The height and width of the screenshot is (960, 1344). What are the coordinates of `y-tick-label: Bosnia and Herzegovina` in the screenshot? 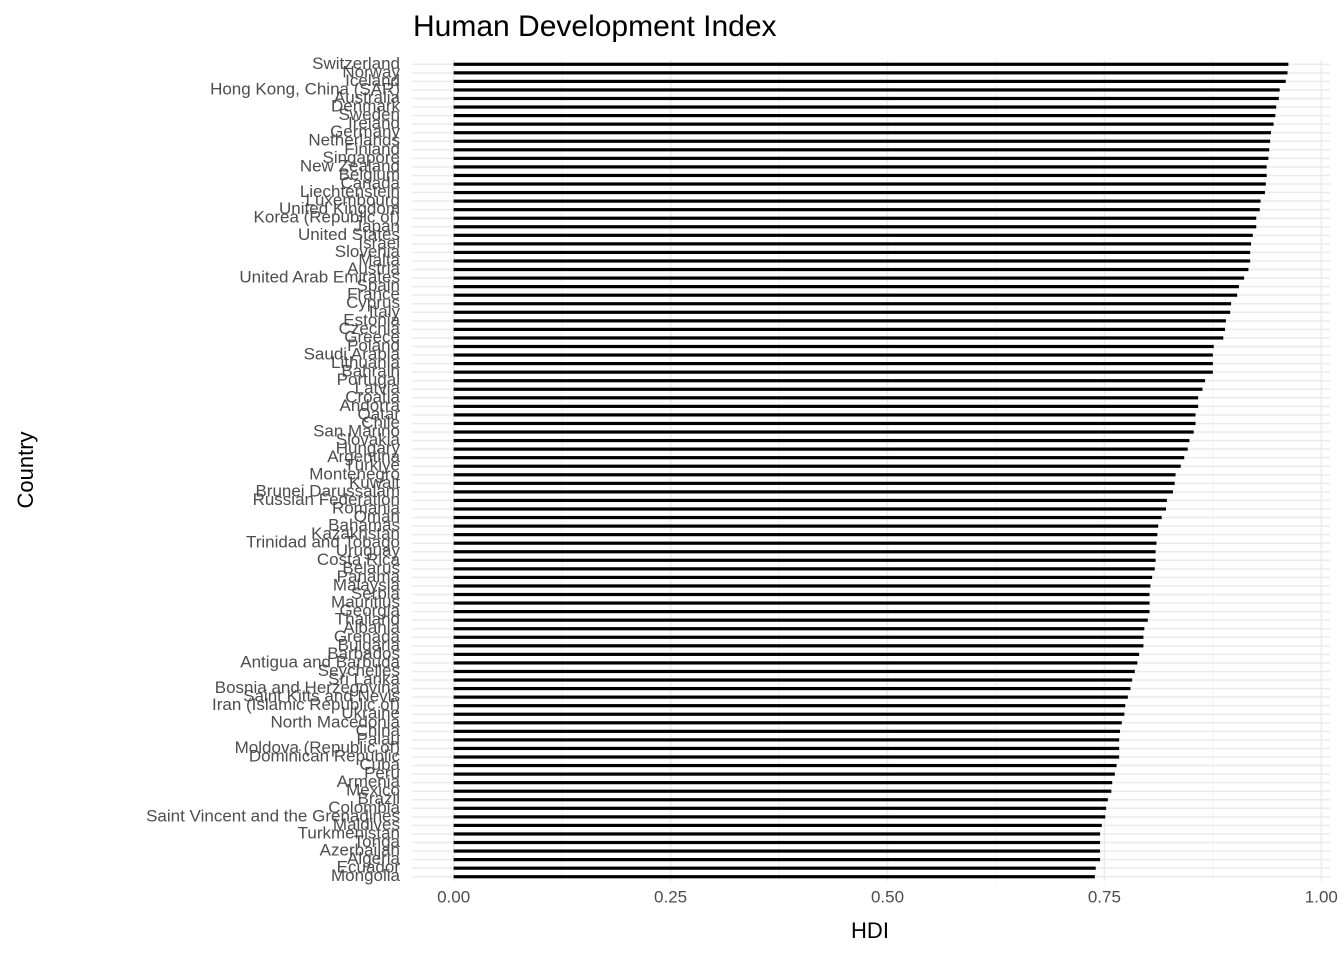 It's located at (308, 687).